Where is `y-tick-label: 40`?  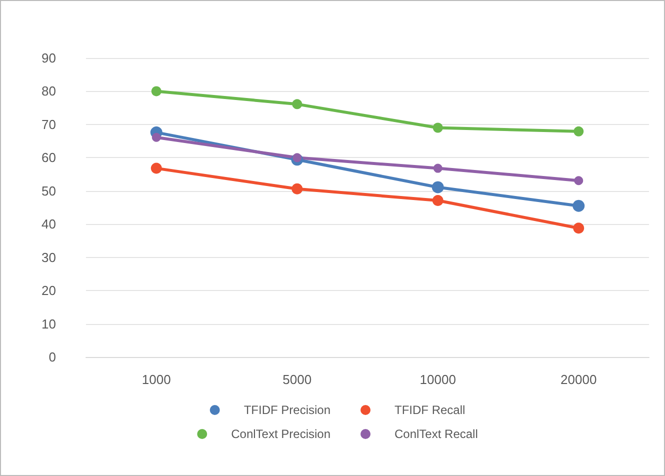
y-tick-label: 40 is located at coordinates (49, 224).